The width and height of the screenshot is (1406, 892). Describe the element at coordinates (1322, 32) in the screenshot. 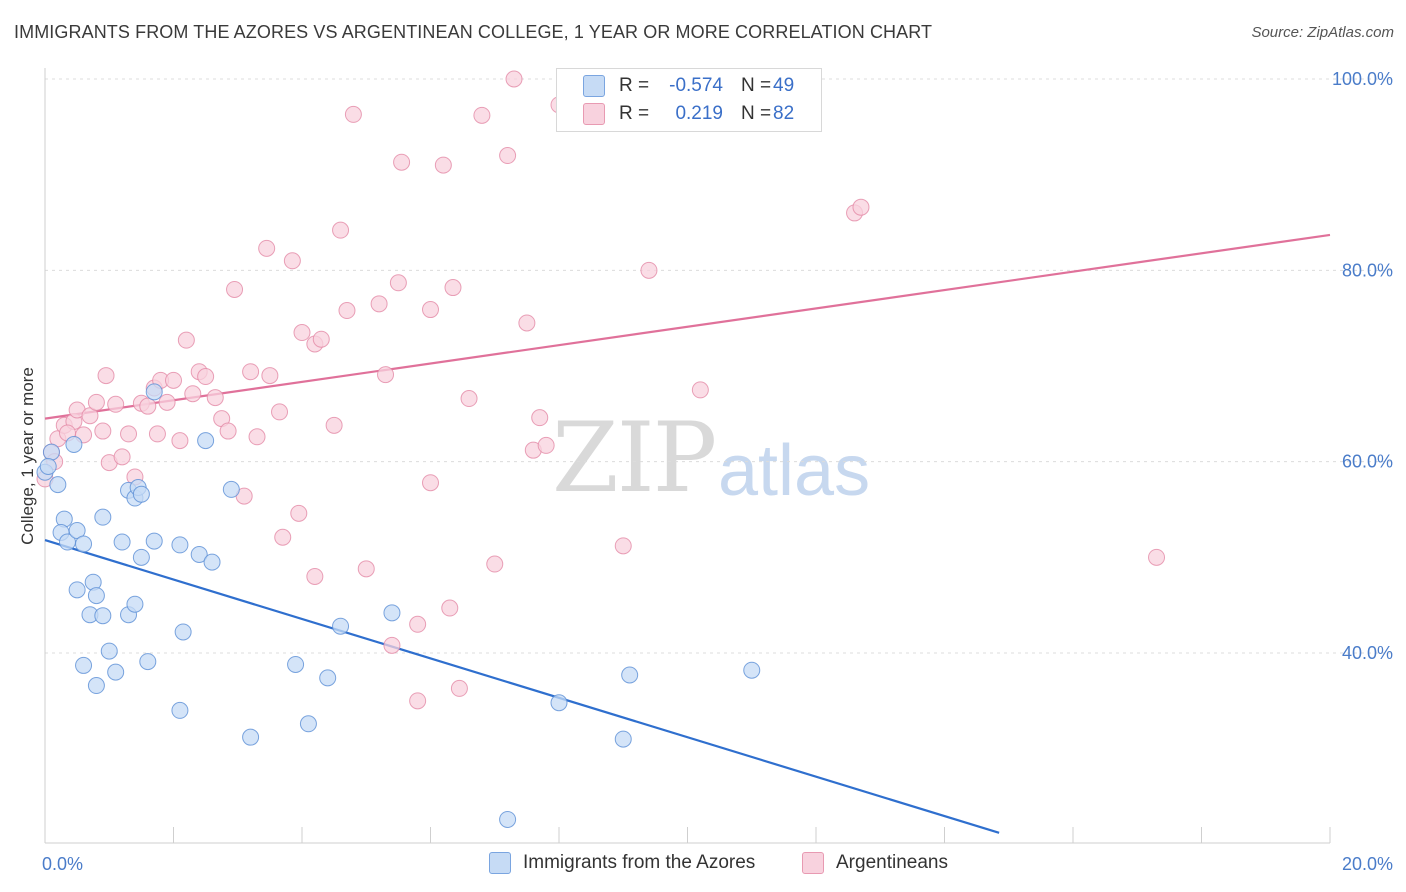

I see `source-label: Source: ZipAtlas.com` at that location.